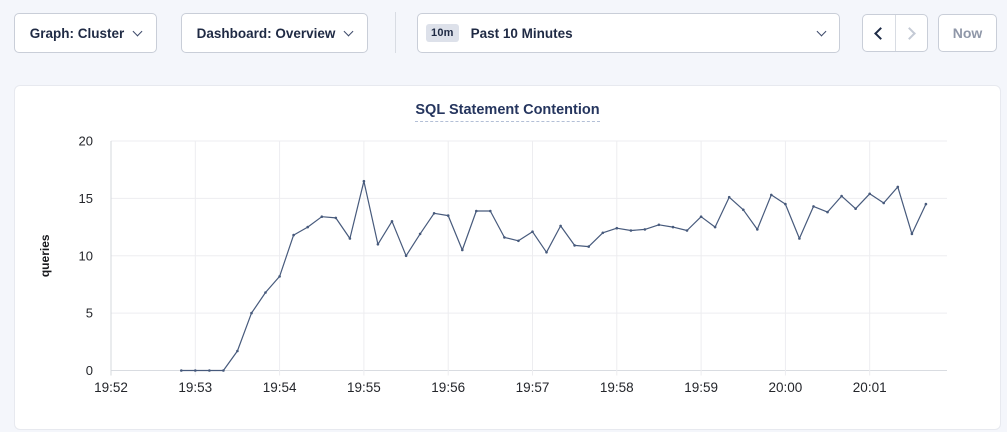 Image resolution: width=1007 pixels, height=432 pixels. What do you see at coordinates (967, 33) in the screenshot?
I see `now-button: Now` at bounding box center [967, 33].